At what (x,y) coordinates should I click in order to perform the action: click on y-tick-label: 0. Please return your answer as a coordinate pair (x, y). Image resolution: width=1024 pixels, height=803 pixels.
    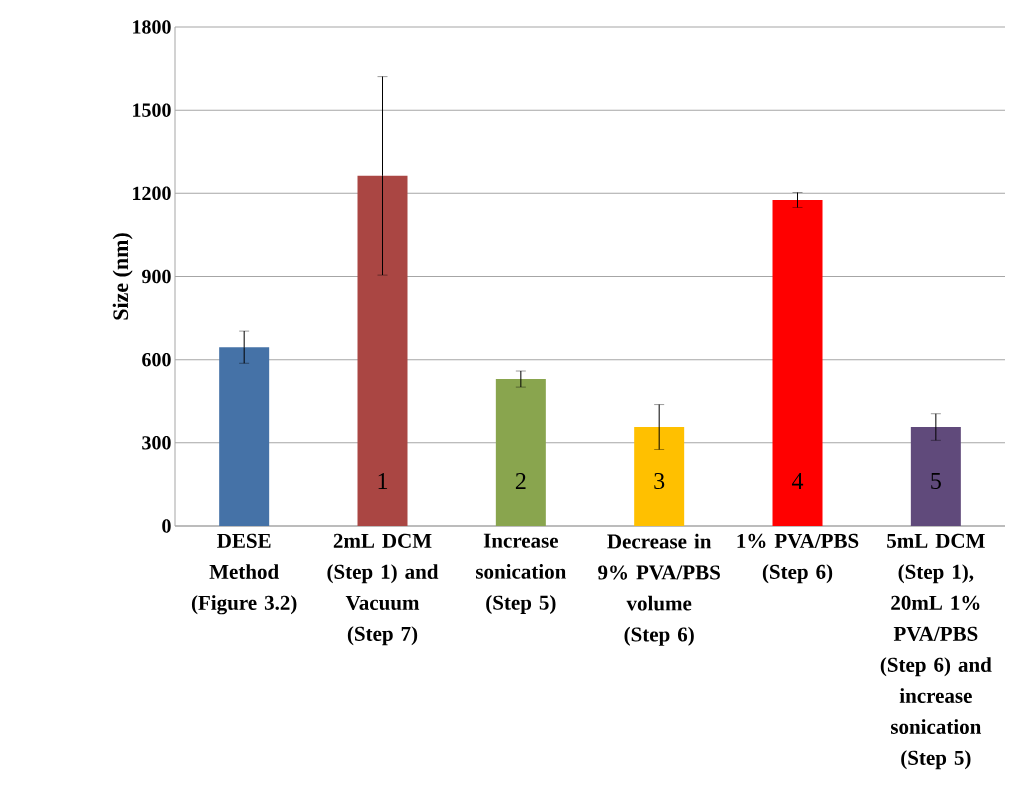
    Looking at the image, I should click on (166, 526).